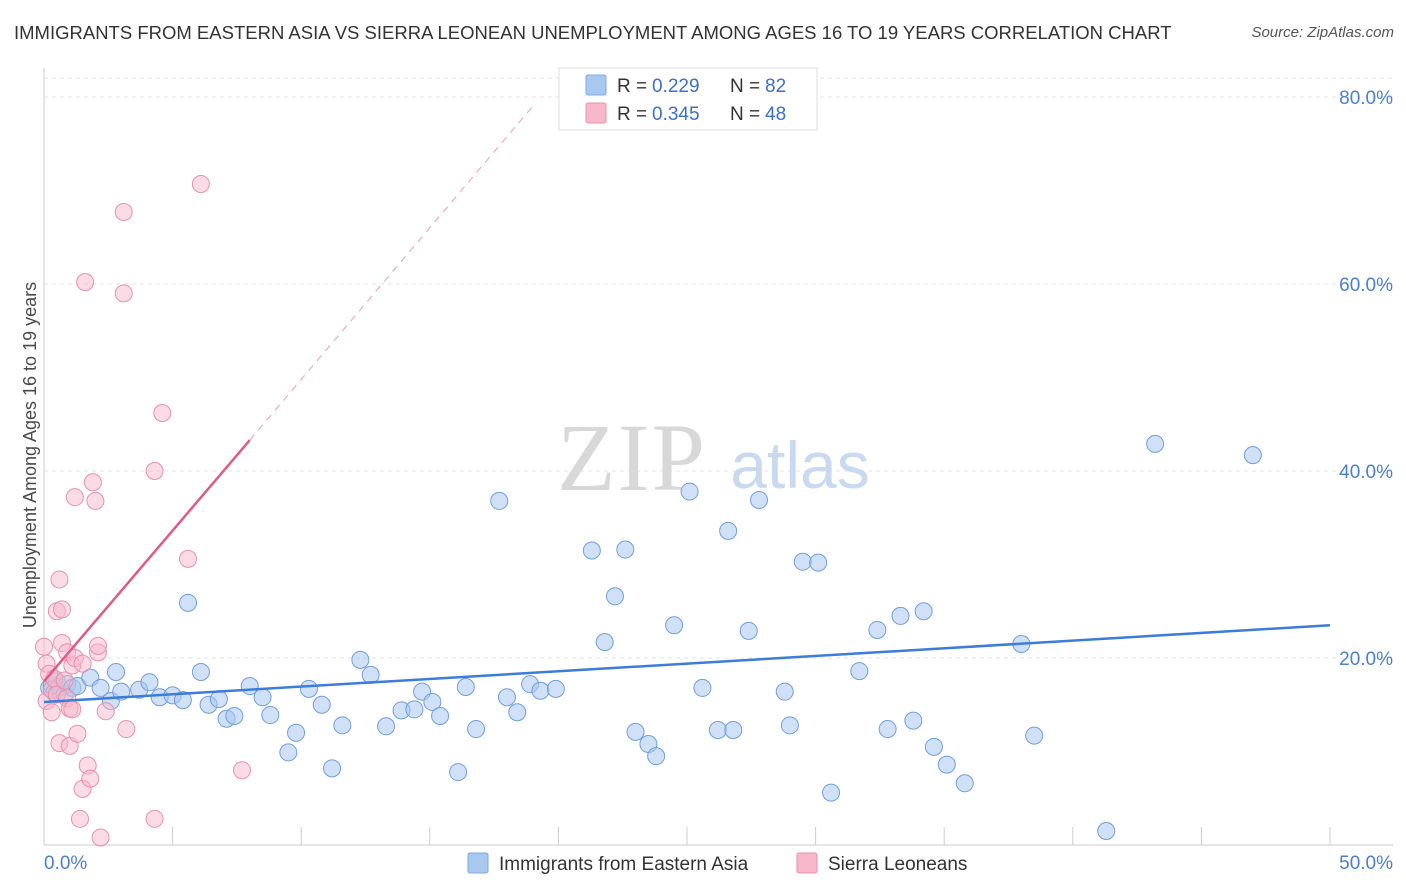 The height and width of the screenshot is (892, 1406). Describe the element at coordinates (478, 863) in the screenshot. I see `bottom-legend-swatch-blue` at that location.